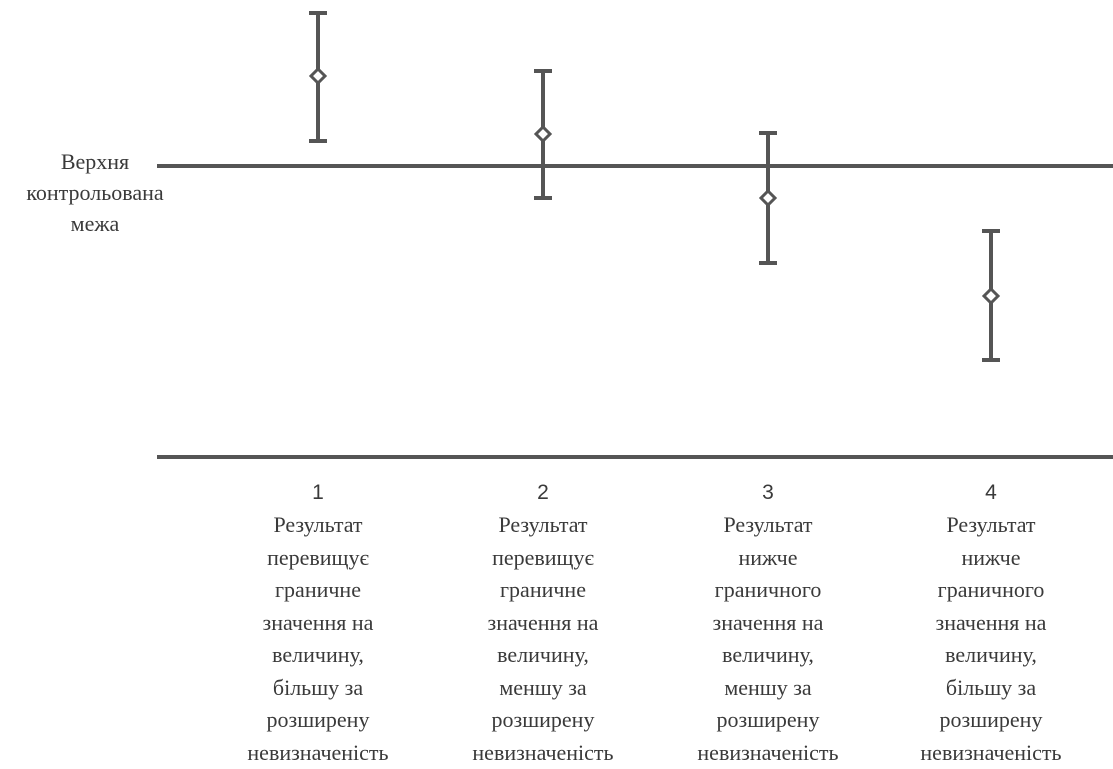 The height and width of the screenshot is (769, 1113). I want to click on upper-limit-label-line-2: контрольована, so click(95, 192).